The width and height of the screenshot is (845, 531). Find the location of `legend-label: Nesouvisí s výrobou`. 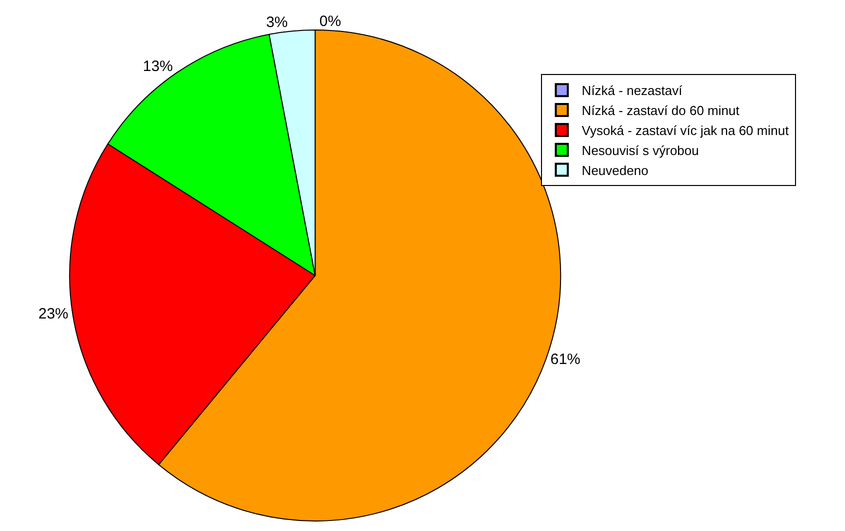

legend-label: Nesouvisí s výrobou is located at coordinates (640, 150).